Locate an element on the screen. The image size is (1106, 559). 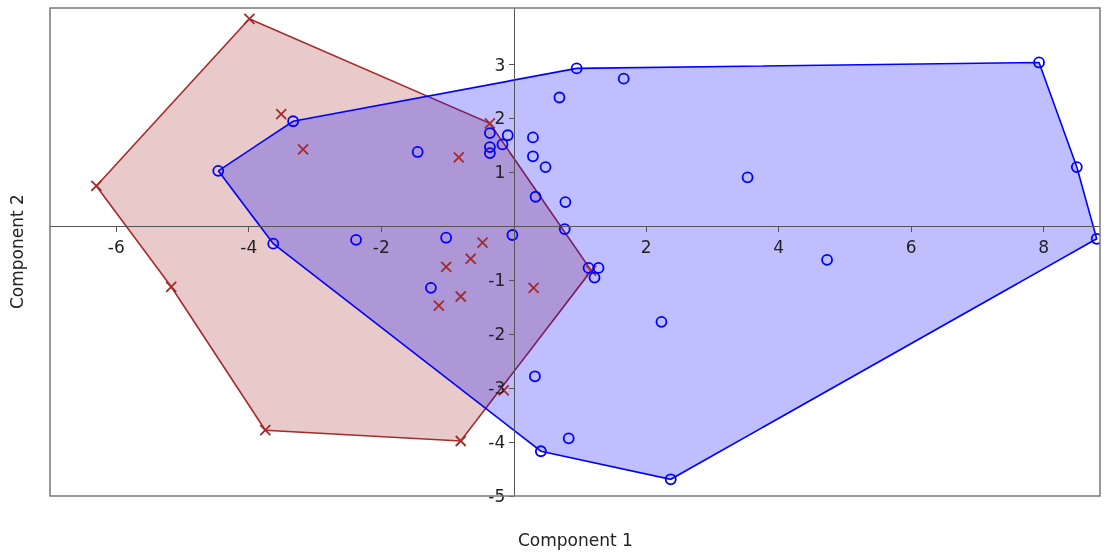
x-tick-label: -4 is located at coordinates (249, 246).